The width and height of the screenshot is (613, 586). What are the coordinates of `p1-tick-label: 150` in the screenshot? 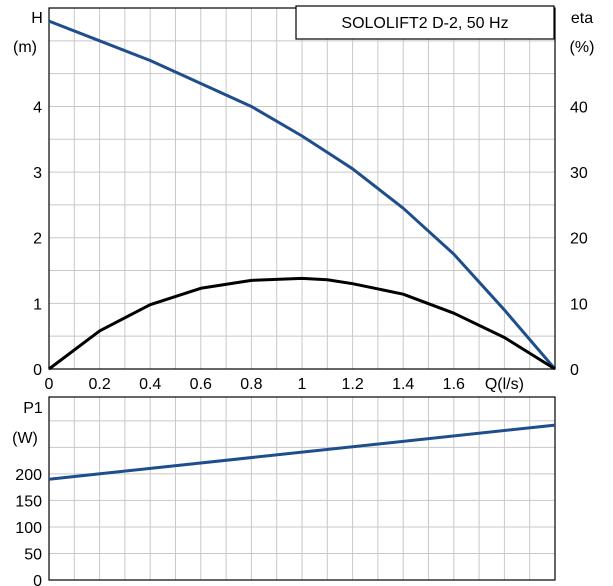 It's located at (28, 501).